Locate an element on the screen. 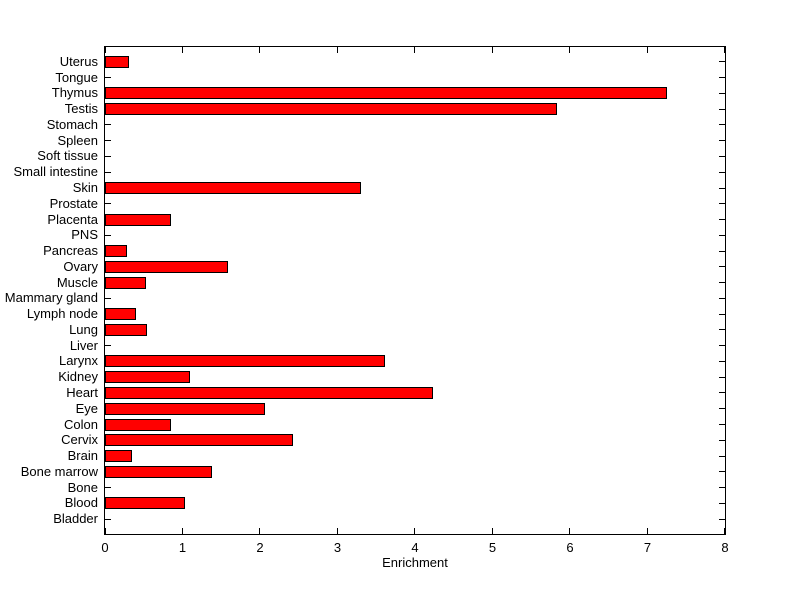  category-label: Larynx is located at coordinates (78, 361).